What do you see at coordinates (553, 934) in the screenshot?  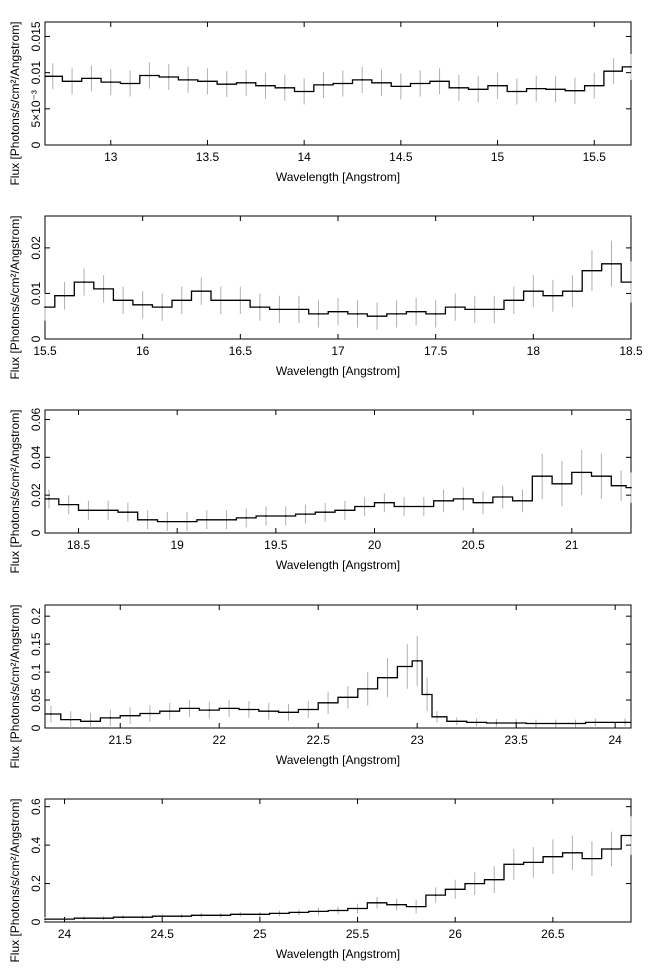 I see `x-tick-label: 26.5` at bounding box center [553, 934].